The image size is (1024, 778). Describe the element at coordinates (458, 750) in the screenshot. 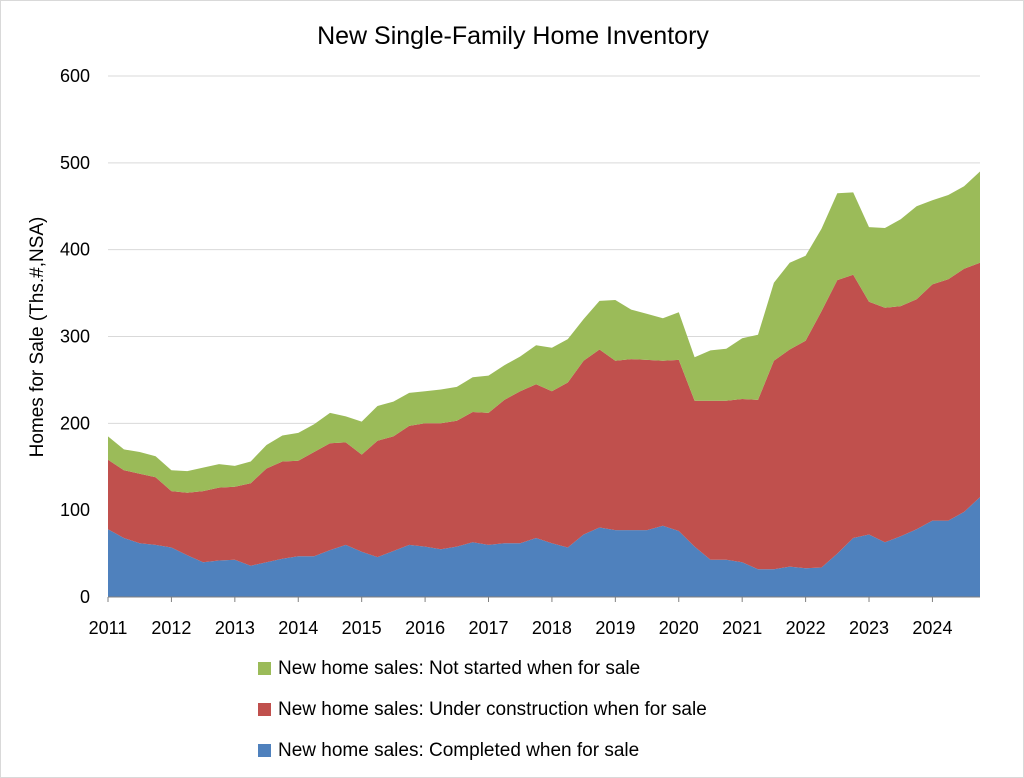

I see `legend-label-3: New home sales: Completed when for sale` at that location.